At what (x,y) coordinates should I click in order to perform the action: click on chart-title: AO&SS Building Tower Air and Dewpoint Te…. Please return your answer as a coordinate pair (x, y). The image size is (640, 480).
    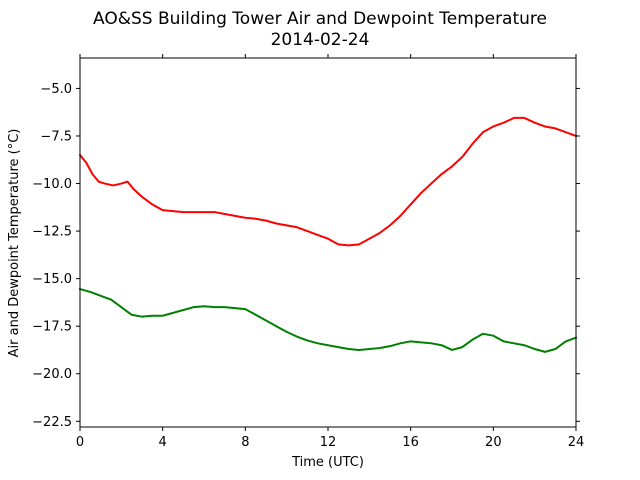
    Looking at the image, I should click on (320, 19).